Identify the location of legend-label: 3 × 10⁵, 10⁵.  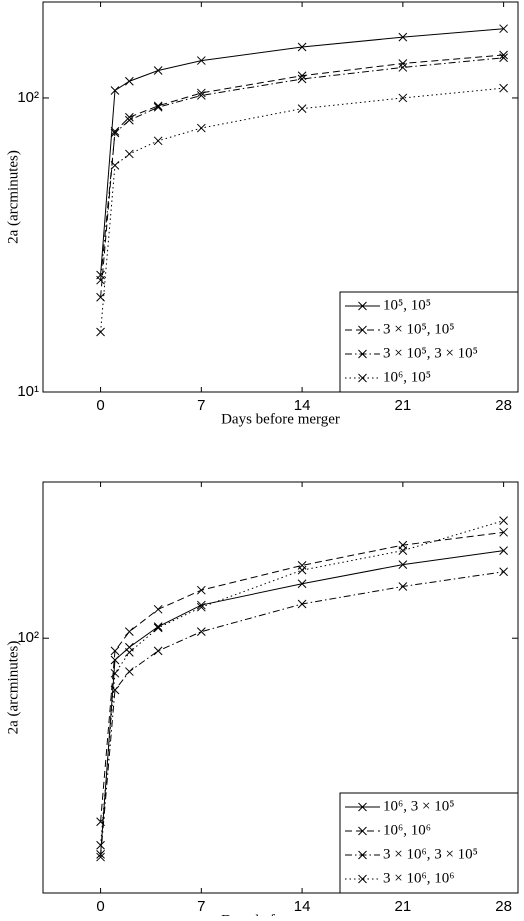
(418, 329).